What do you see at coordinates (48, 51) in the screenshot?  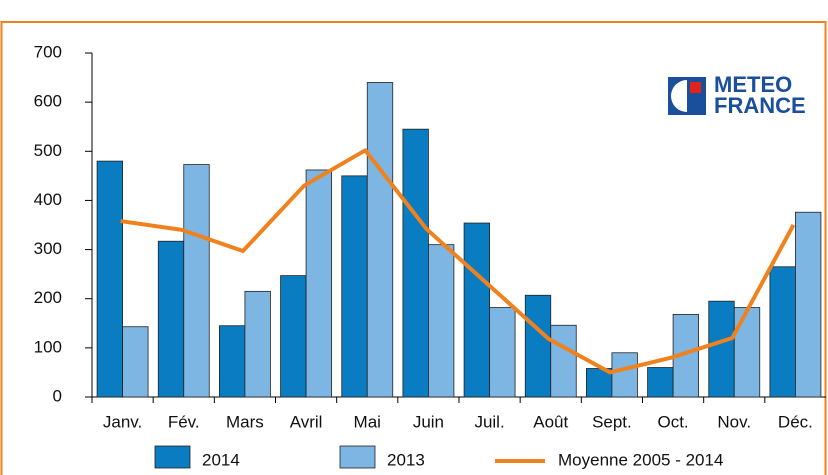 I see `y-tick-label: 700` at bounding box center [48, 51].